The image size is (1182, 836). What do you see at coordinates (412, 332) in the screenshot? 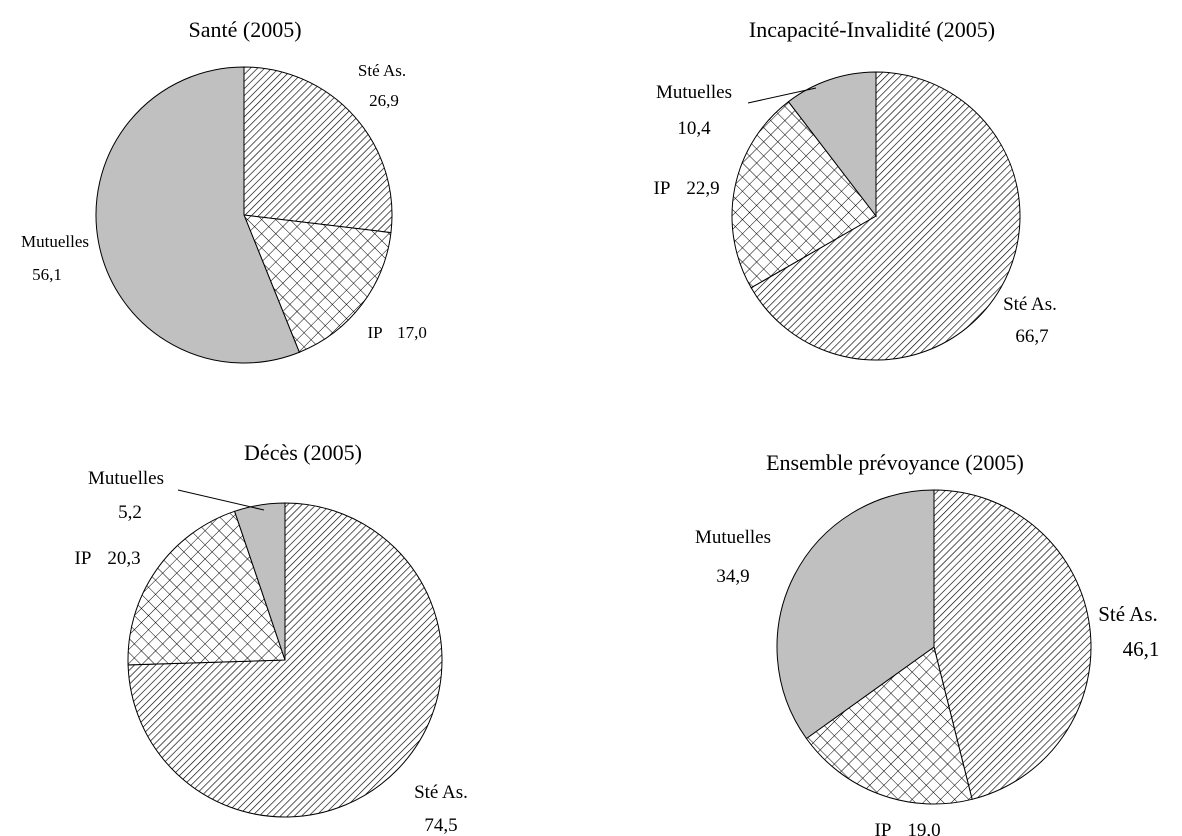
I see `slice-value-ip: 17,0` at bounding box center [412, 332].